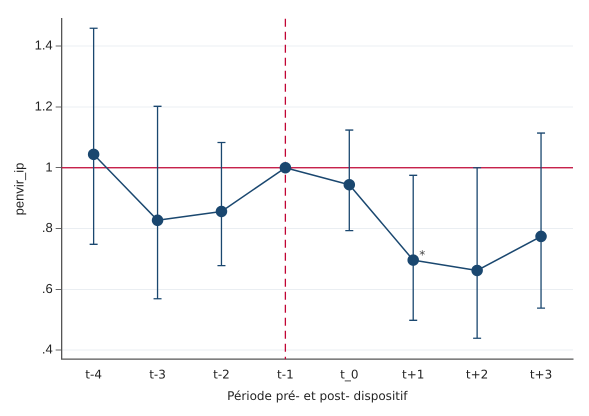 Image resolution: width=589 pixels, height=416 pixels. What do you see at coordinates (49, 166) in the screenshot?
I see `y-tick-label: 1` at bounding box center [49, 166].